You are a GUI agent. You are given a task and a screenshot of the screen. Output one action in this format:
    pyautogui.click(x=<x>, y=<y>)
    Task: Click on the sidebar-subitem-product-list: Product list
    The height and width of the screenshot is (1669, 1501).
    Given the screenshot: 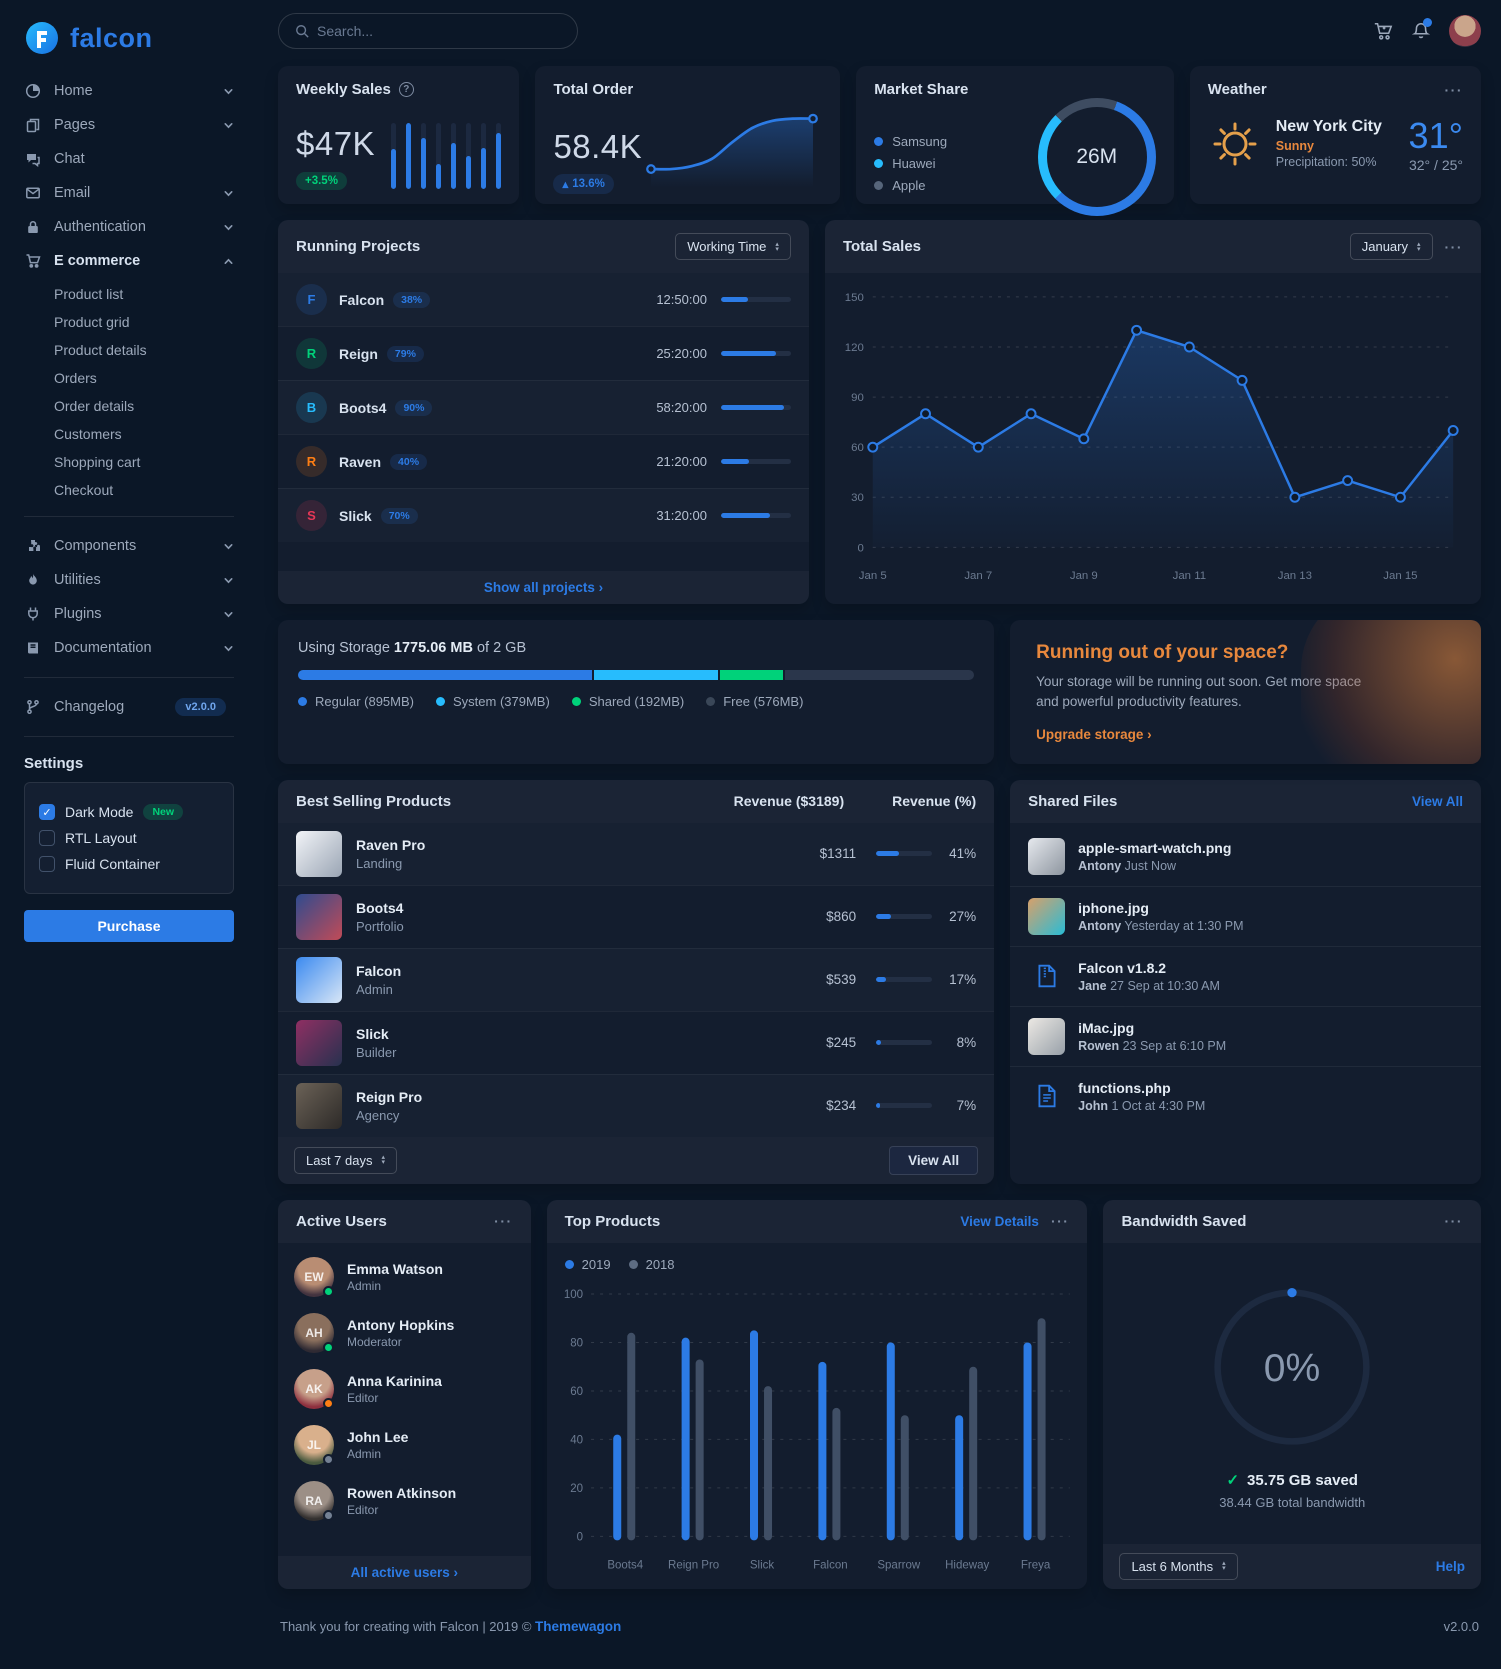 What is the action you would take?
    pyautogui.click(x=89, y=294)
    